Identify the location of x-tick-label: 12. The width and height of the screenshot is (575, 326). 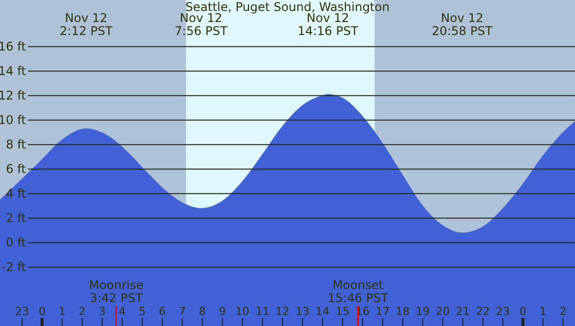
(282, 311).